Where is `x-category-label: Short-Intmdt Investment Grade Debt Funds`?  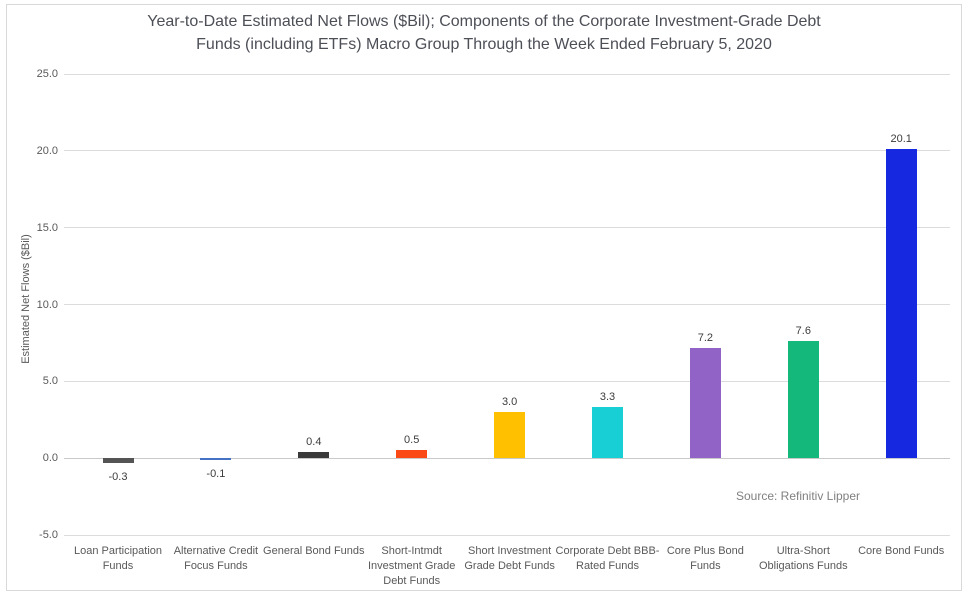
x-category-label: Short-Intmdt Investment Grade Debt Funds is located at coordinates (411, 566).